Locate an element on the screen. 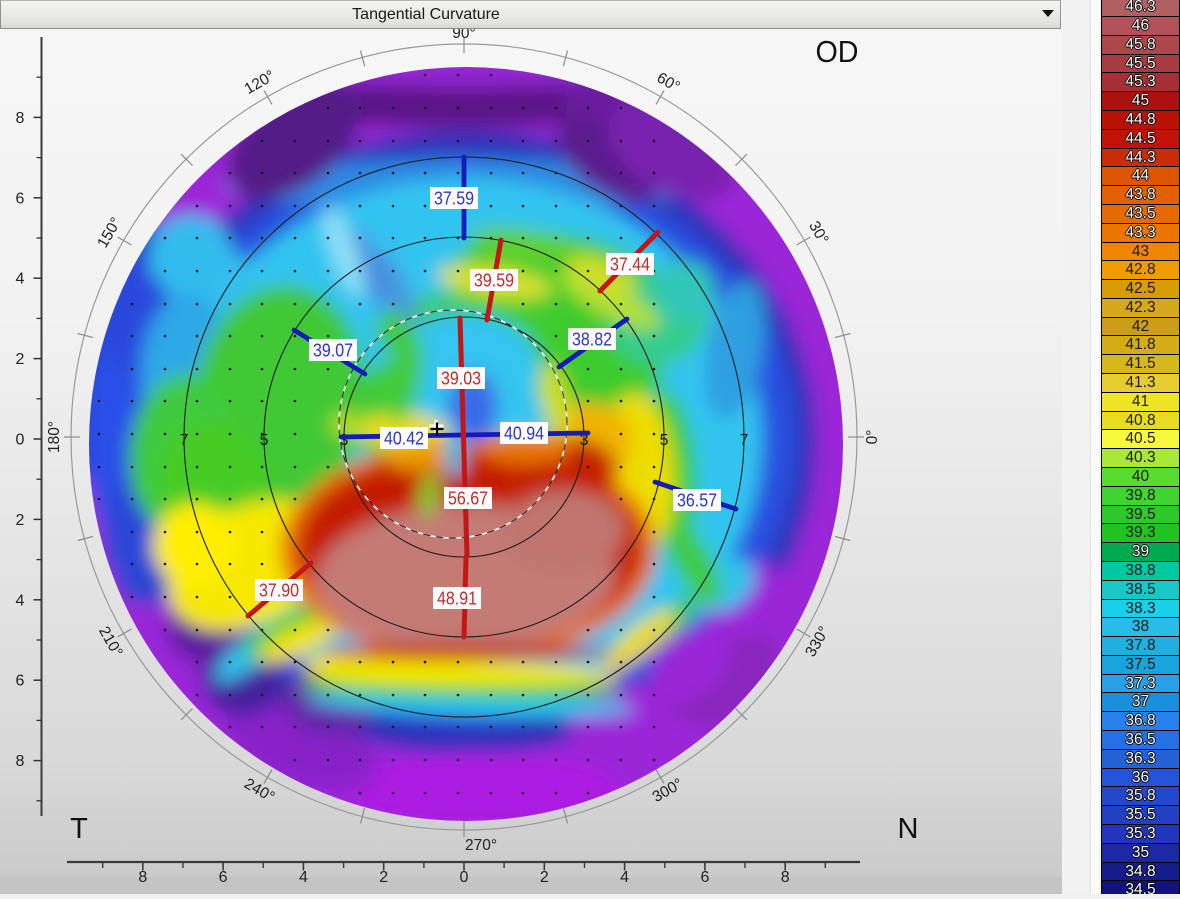  svg-text: 0° is located at coordinates (872, 437).